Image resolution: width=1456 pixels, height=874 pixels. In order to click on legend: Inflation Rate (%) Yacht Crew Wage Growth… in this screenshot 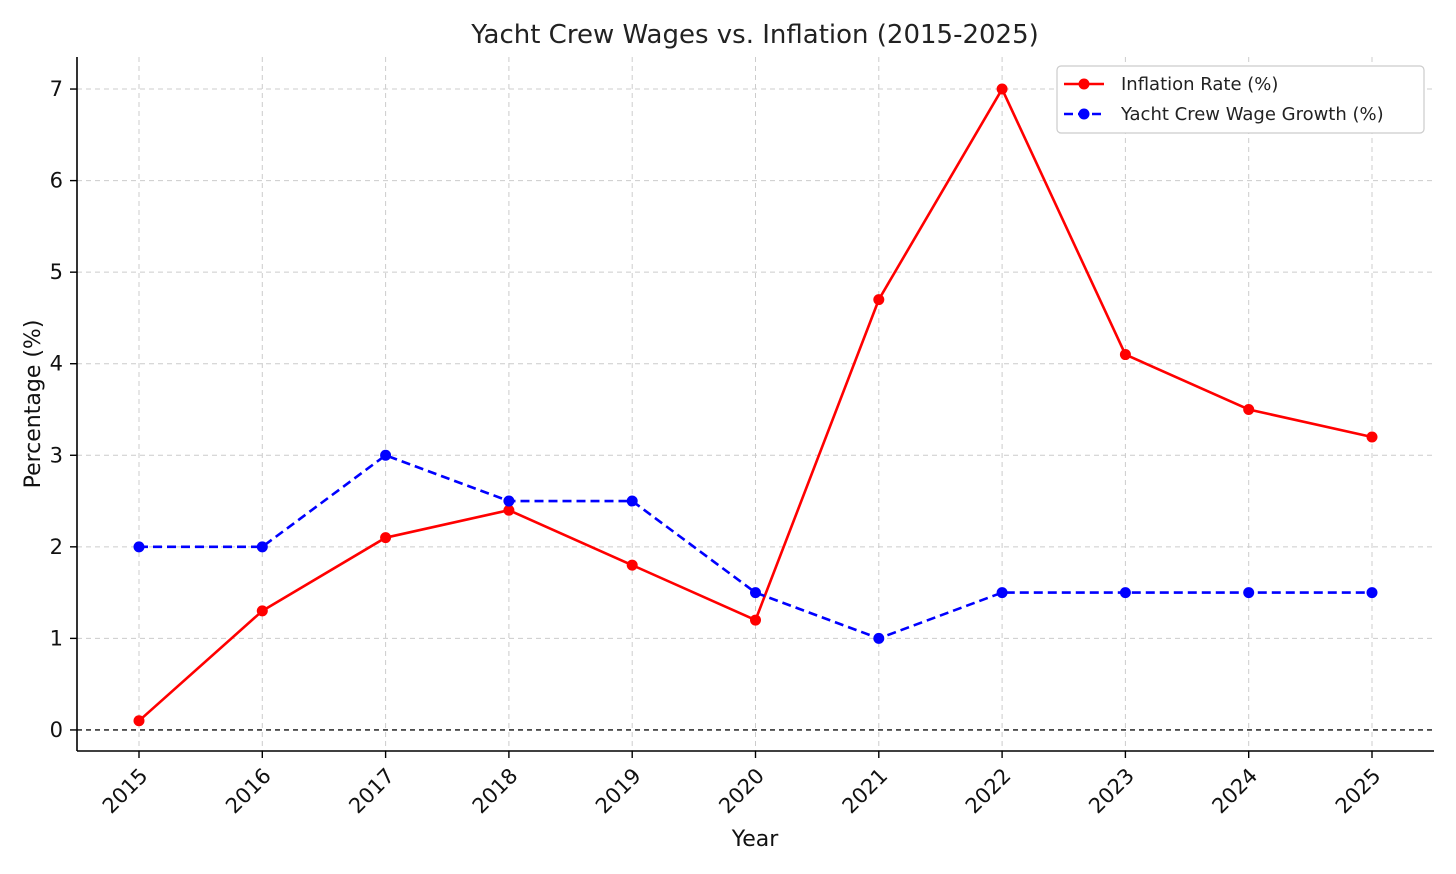, I will do `click(1240, 99)`.